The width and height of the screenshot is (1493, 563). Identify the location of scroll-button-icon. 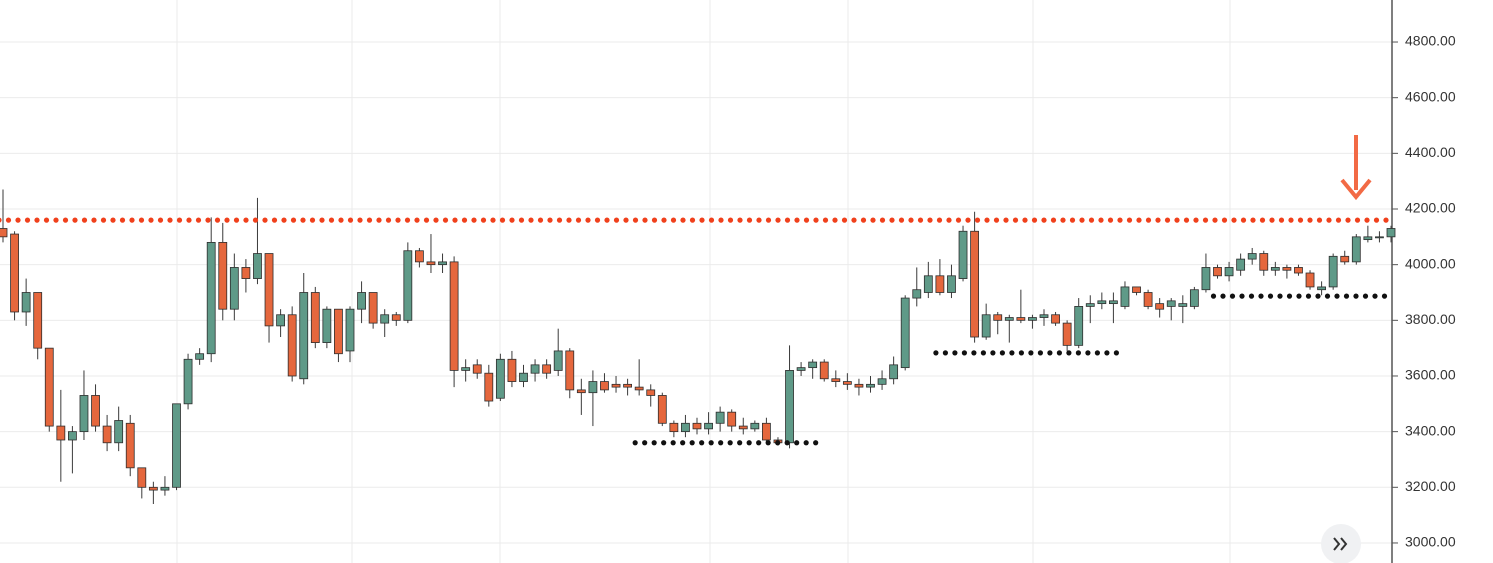
(1340, 544).